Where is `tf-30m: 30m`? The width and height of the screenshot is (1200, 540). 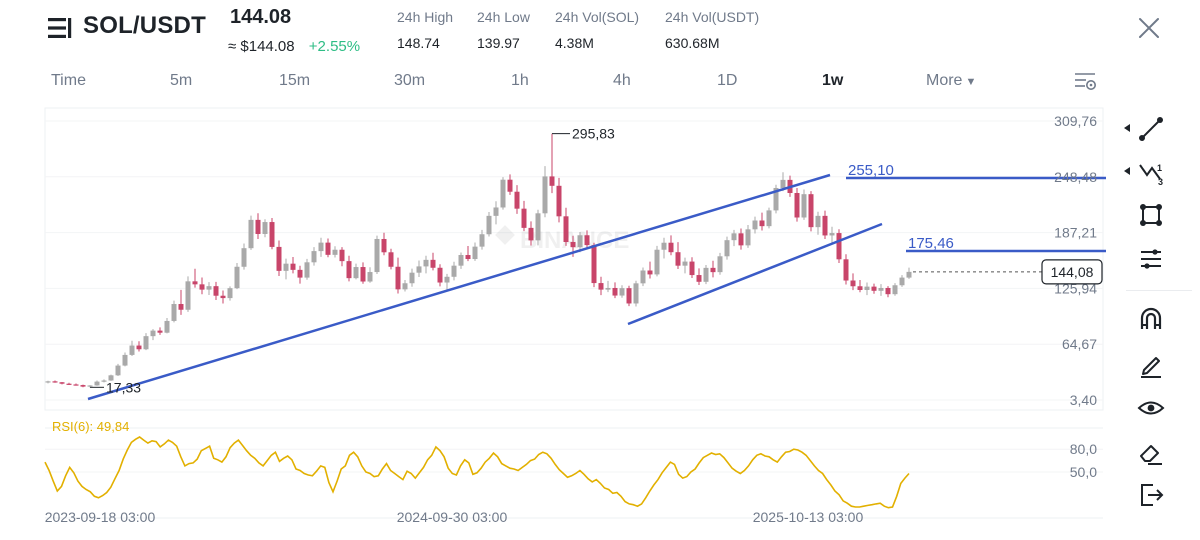
tf-30m: 30m is located at coordinates (410, 80).